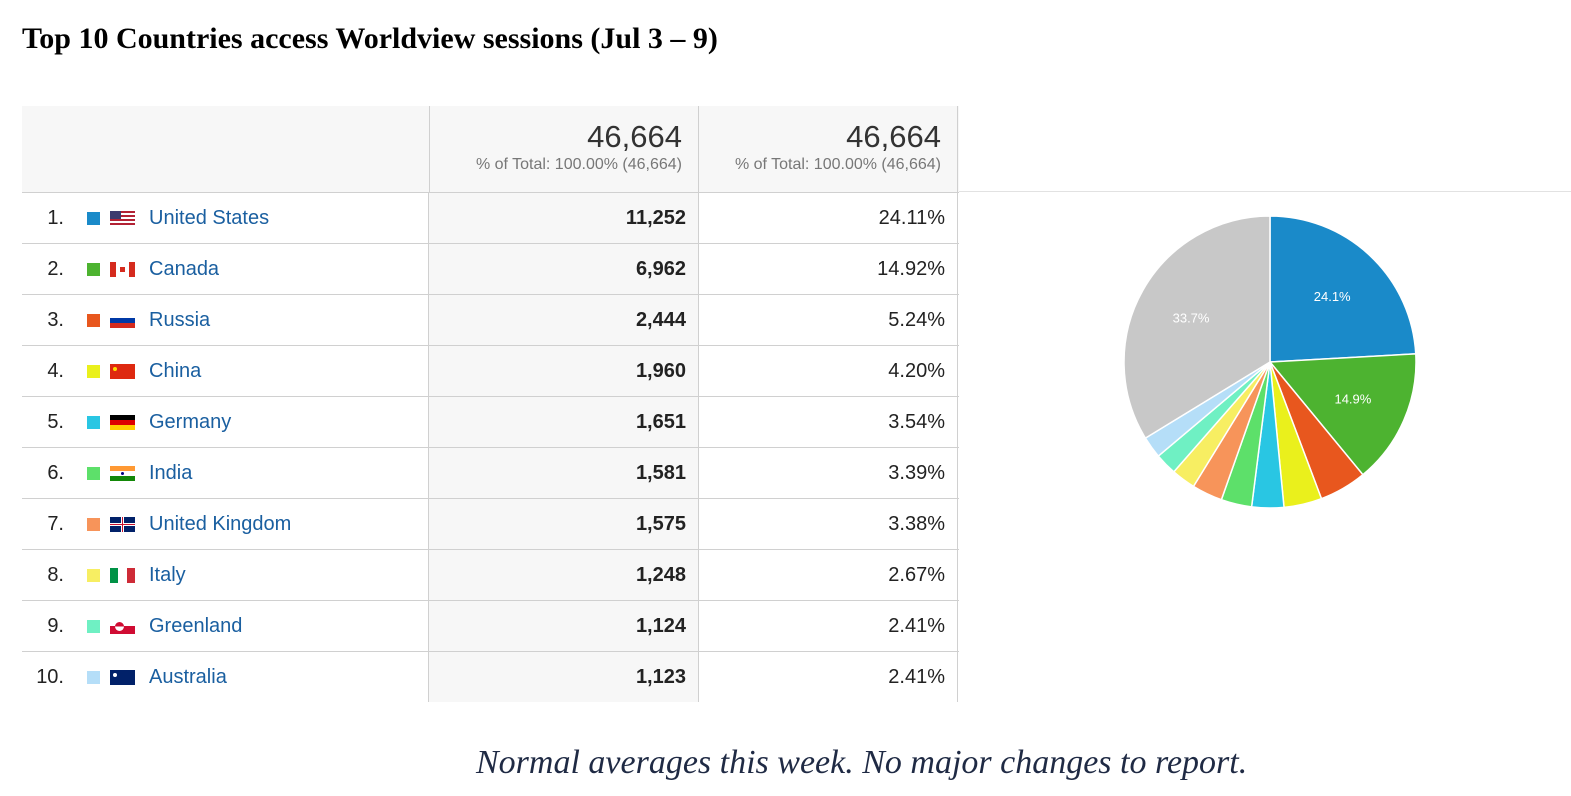 The image size is (1571, 796). I want to click on flag-it-icon, so click(122, 575).